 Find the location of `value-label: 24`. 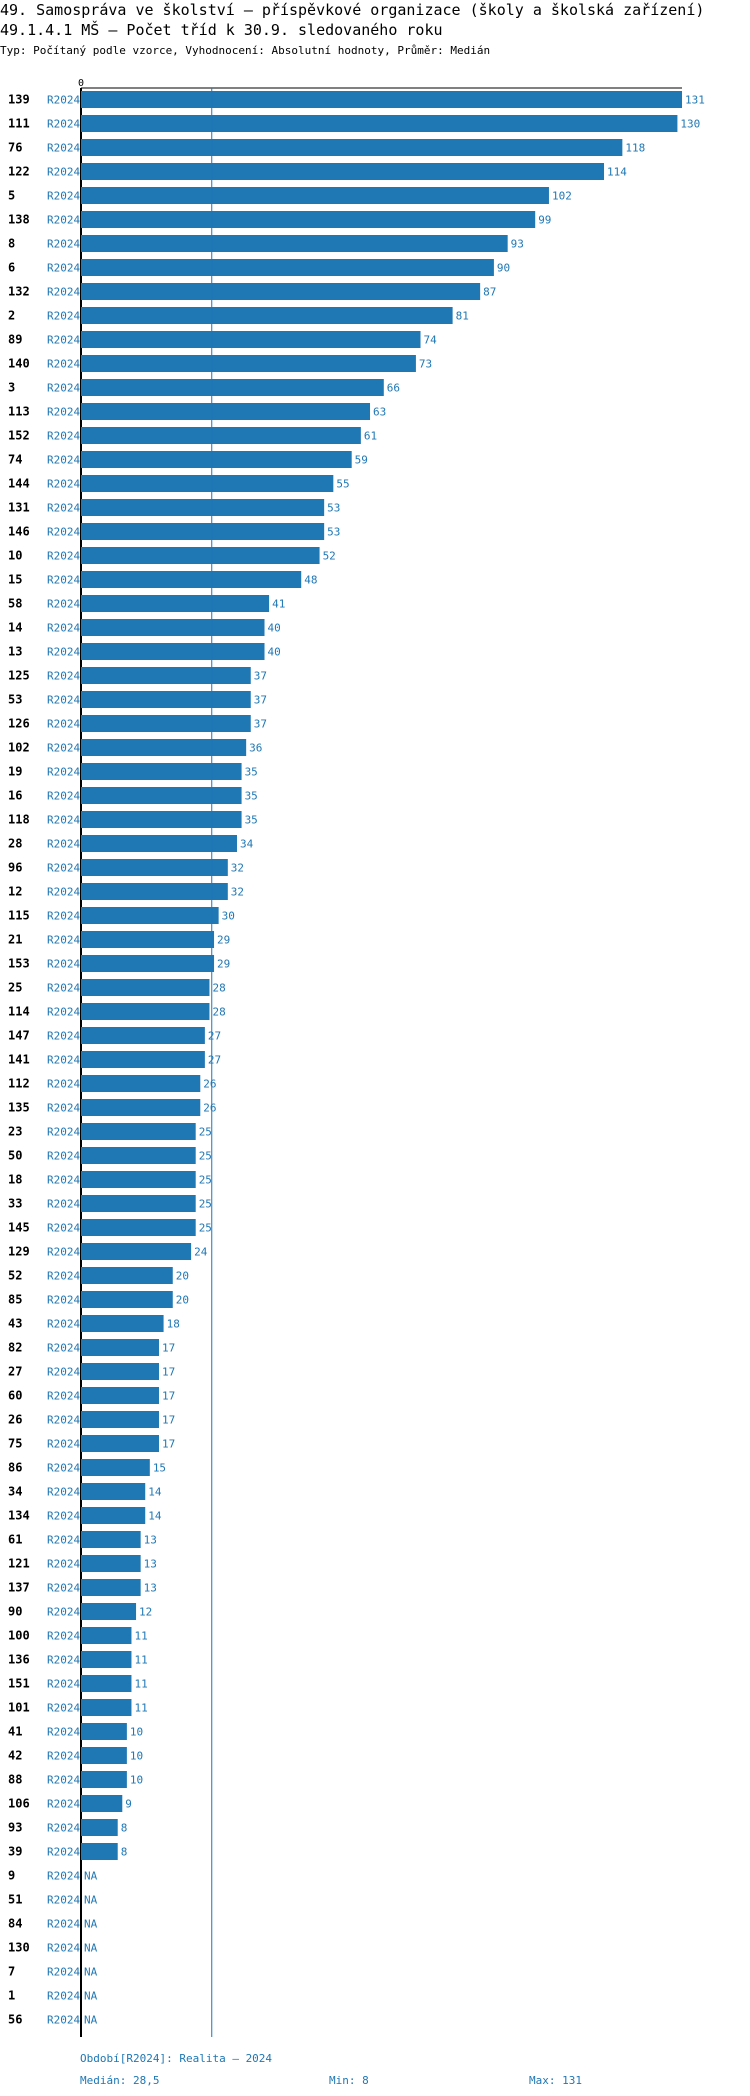

value-label: 24 is located at coordinates (201, 1252).